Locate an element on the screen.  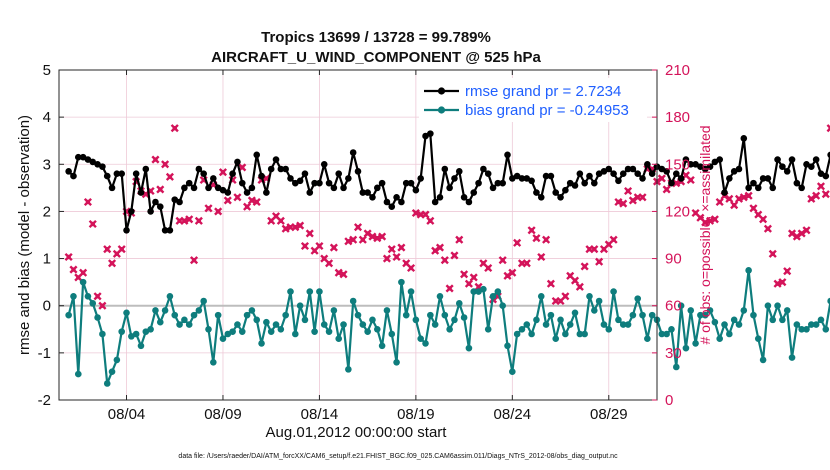
y-tick-labels: -2 -1 0 1 2 3 4 5 is located at coordinates (44, 235).